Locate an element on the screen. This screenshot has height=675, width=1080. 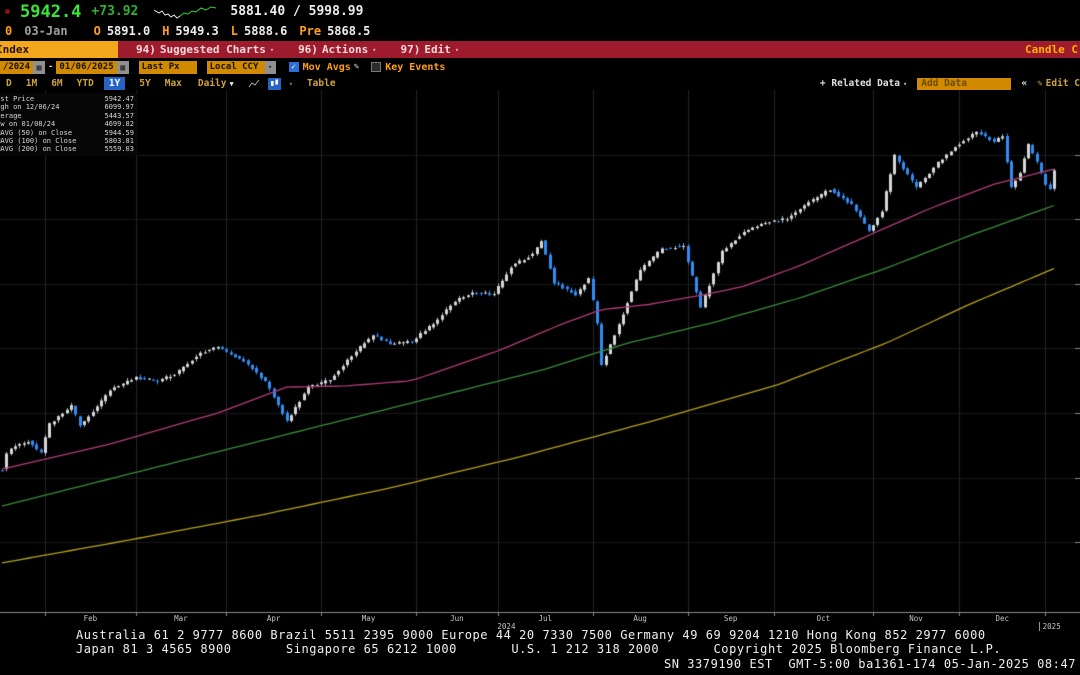
add-data-input: Add Data is located at coordinates (964, 83).